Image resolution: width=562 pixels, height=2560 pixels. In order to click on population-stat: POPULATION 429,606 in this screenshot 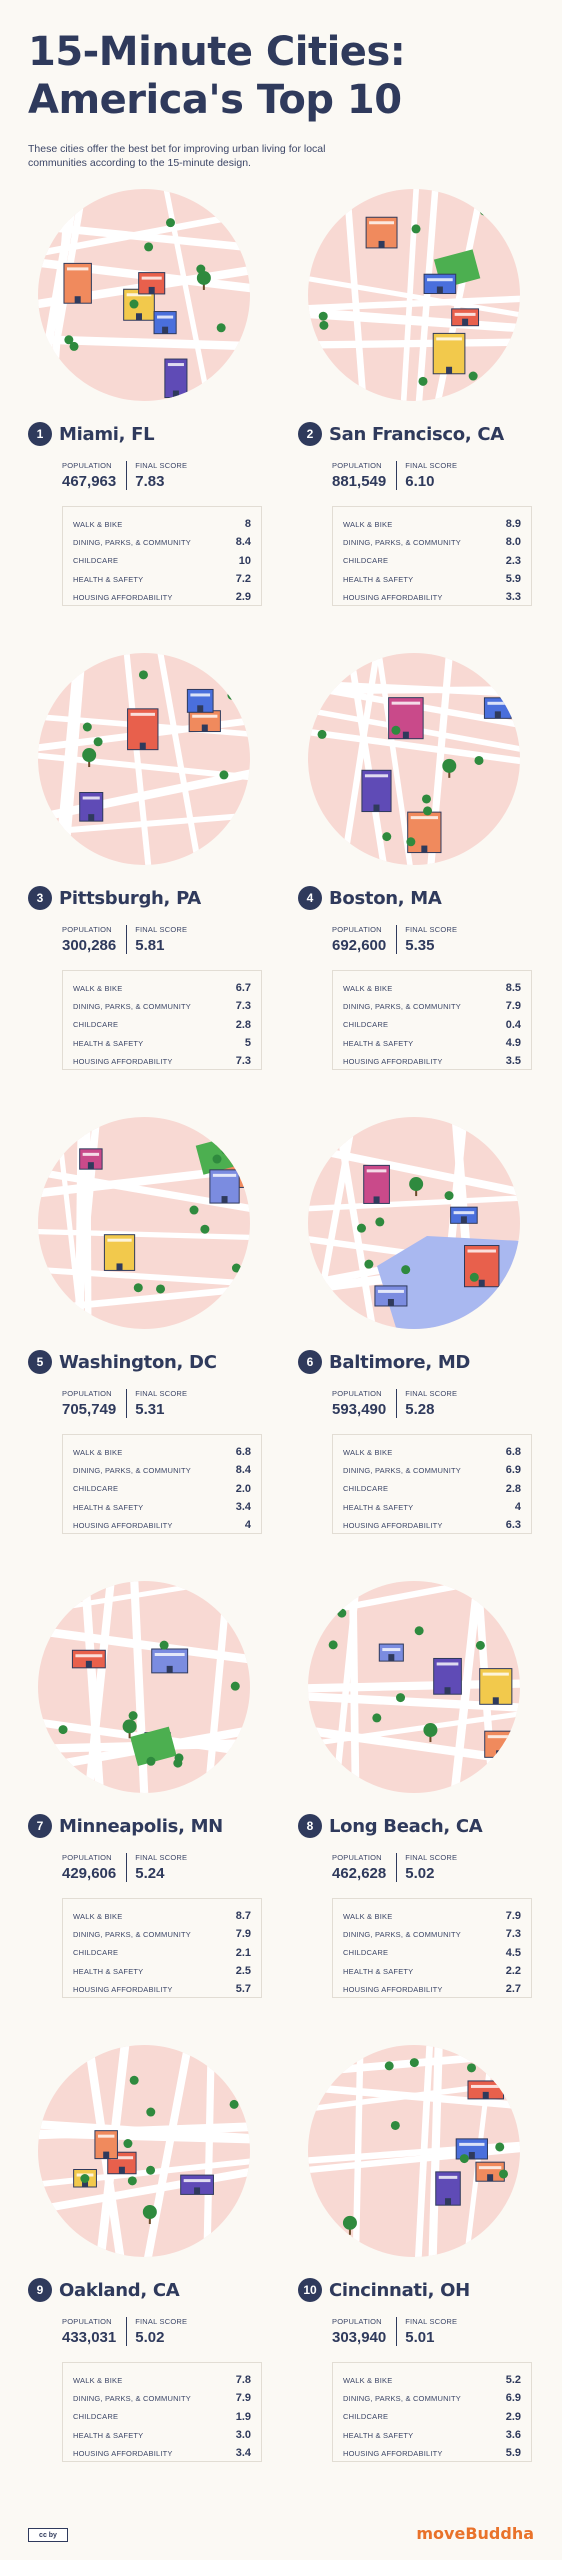, I will do `click(94, 1867)`.